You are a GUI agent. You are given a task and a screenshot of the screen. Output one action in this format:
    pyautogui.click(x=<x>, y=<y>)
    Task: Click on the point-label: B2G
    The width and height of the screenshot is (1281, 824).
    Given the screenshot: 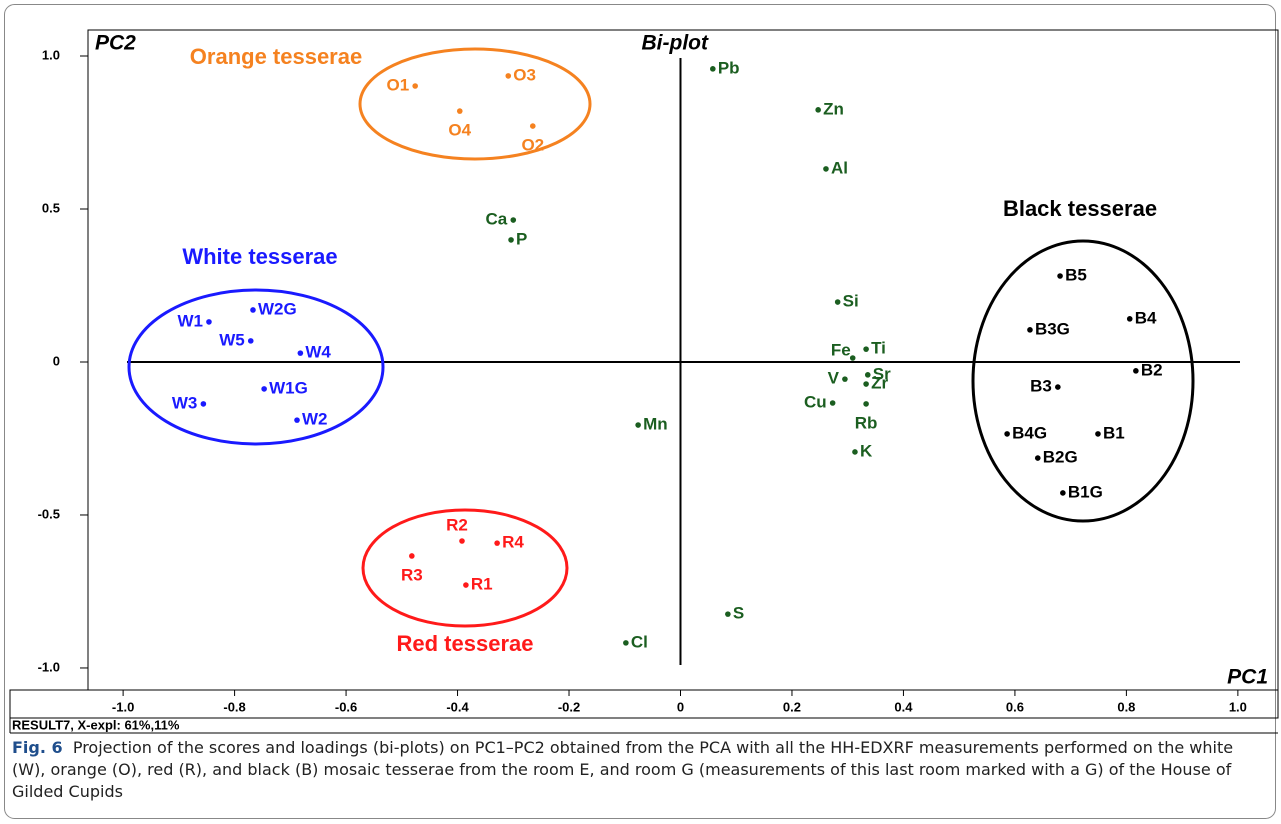 What is the action you would take?
    pyautogui.click(x=1060, y=457)
    